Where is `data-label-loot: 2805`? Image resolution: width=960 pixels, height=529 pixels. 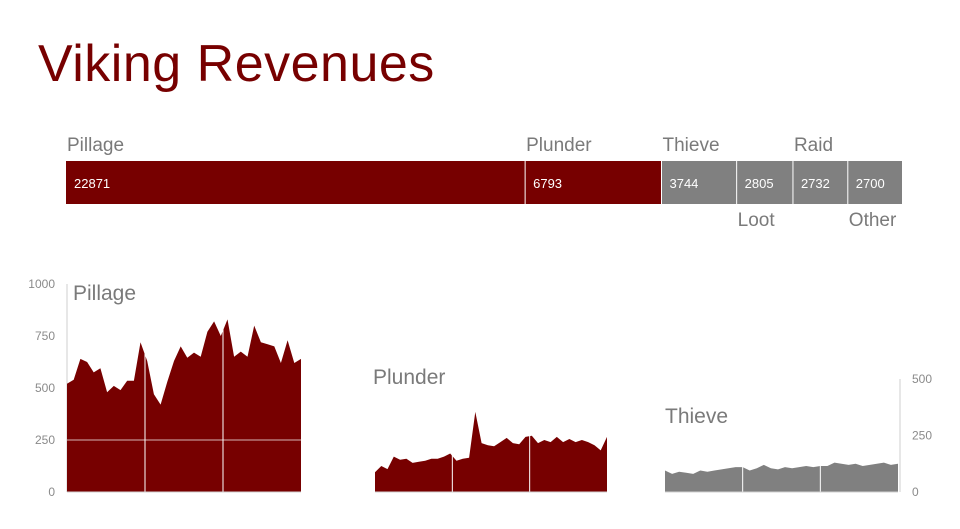 data-label-loot: 2805 is located at coordinates (759, 183).